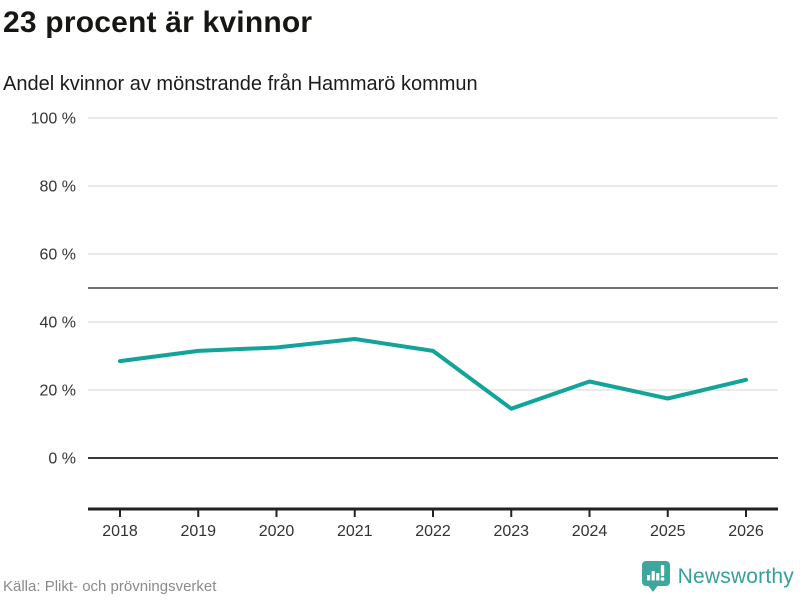 This screenshot has width=800, height=600. I want to click on chart-title: 23 procent är kvinnor, so click(158, 22).